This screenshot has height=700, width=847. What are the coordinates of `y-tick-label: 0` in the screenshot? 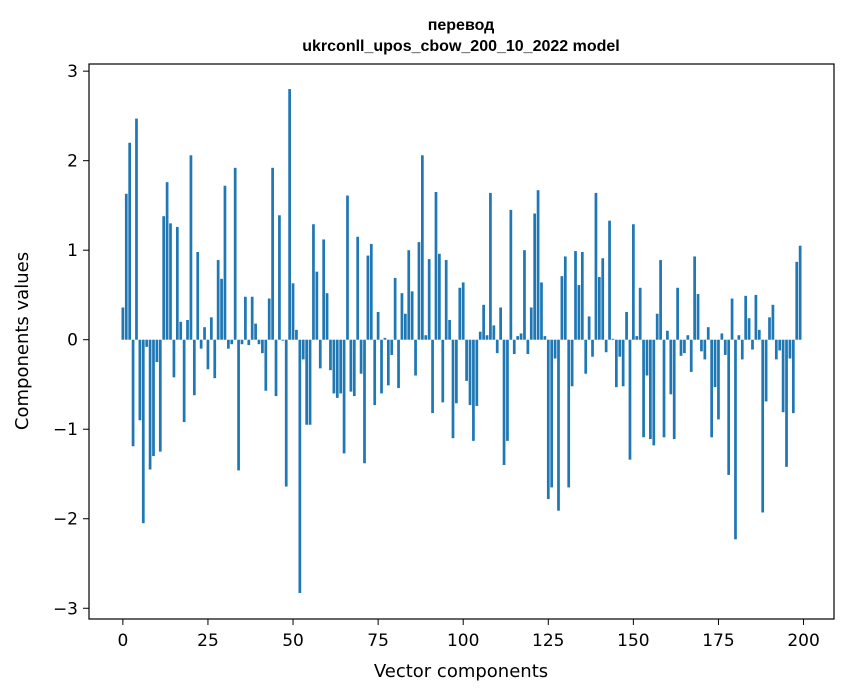 It's located at (72, 341).